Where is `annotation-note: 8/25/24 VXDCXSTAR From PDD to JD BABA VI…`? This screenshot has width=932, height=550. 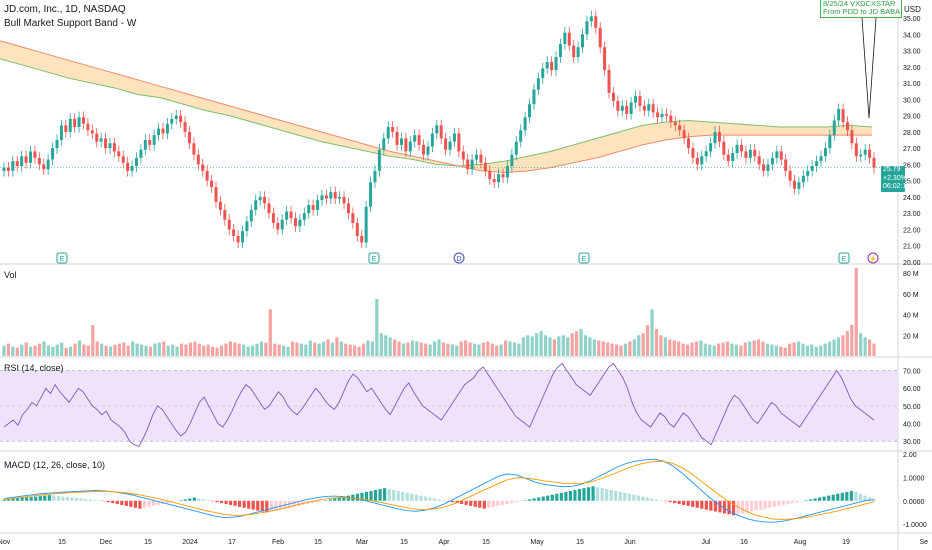 annotation-note: 8/25/24 VXDCXSTAR From PDD to JD BABA VI… is located at coordinates (861, 9).